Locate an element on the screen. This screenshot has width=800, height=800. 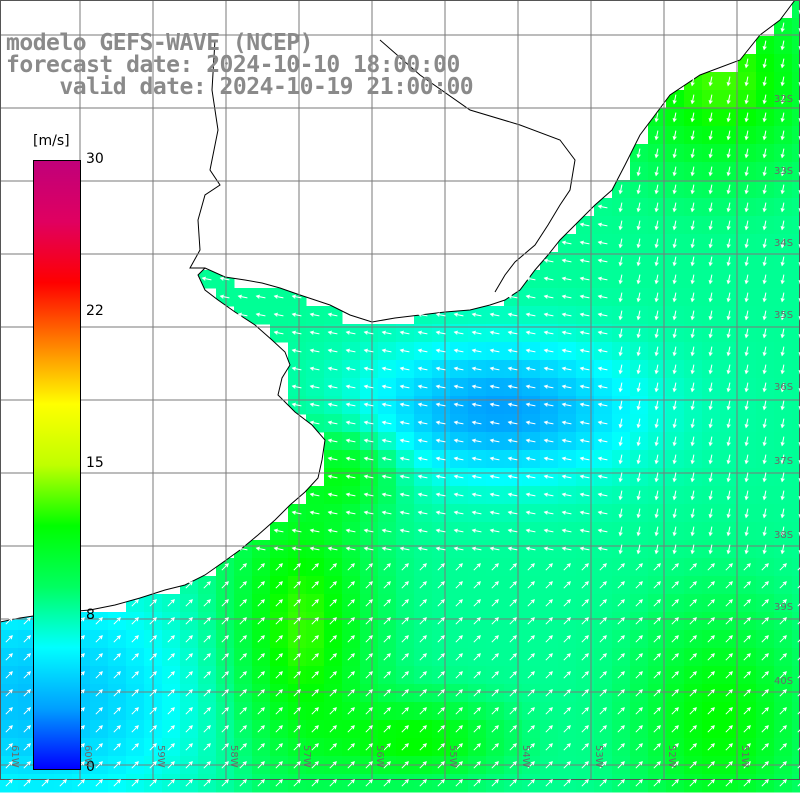
colorbar-gradient is located at coordinates (57, 465).